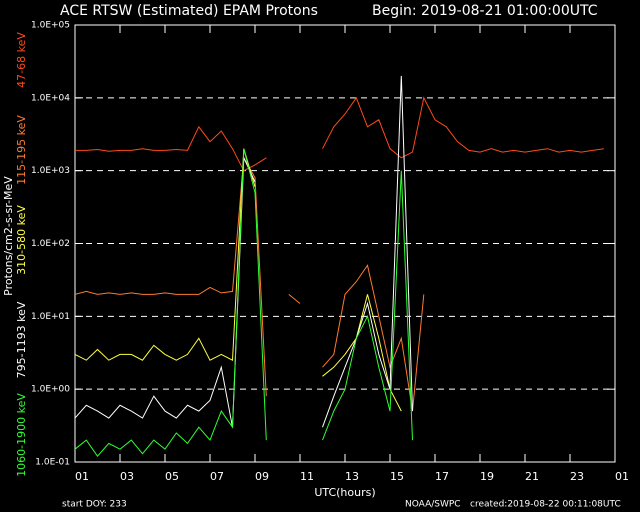  I want to click on chart-title: ACE RTSW (Estimated) EPAM Protons, so click(189, 11).